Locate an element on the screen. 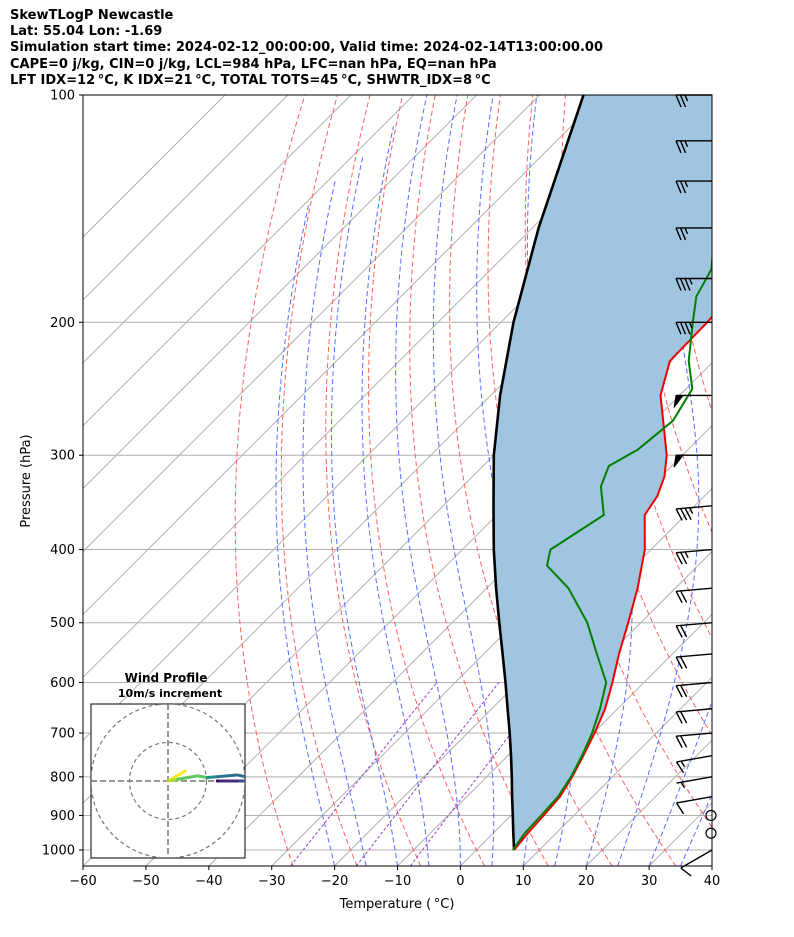 This screenshot has height=937, width=794. y-axis-label: Pressure (hPa) is located at coordinates (26, 480).